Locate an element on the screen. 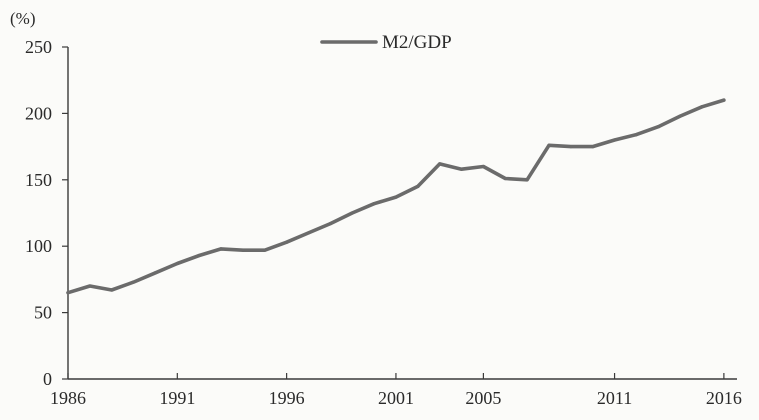 Image resolution: width=759 pixels, height=420 pixels. x-tick-label: 2011 is located at coordinates (614, 398).